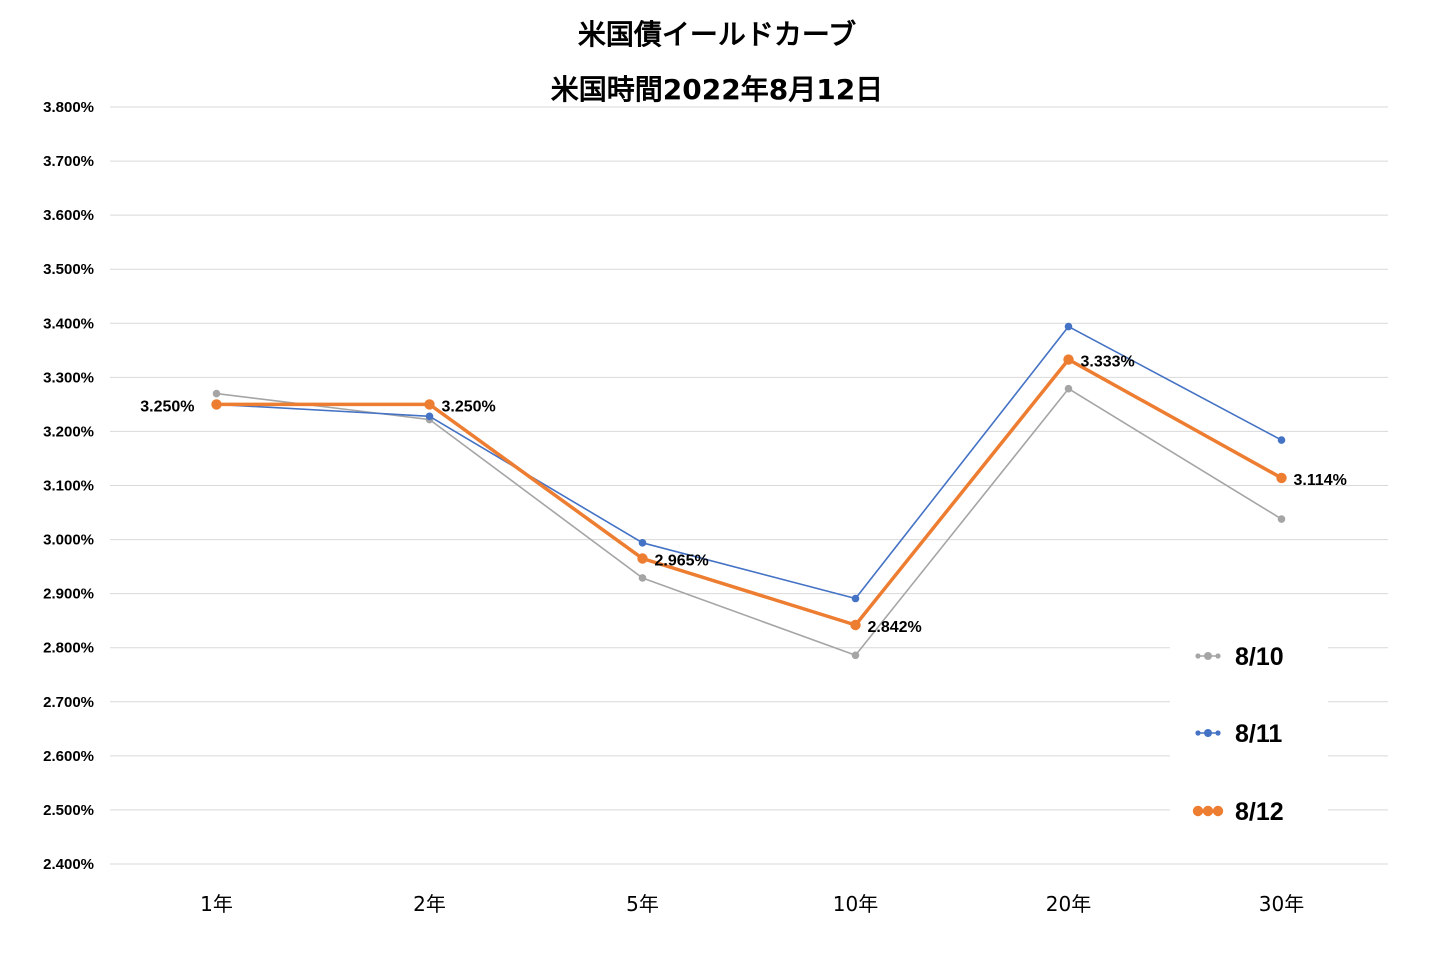 Image resolution: width=1437 pixels, height=965 pixels. I want to click on x-tick-label: 30年, so click(1281, 904).